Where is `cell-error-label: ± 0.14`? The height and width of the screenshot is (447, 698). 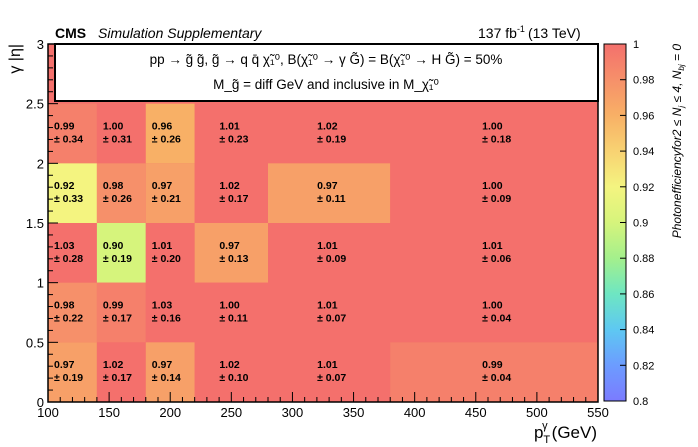 cell-error-label: ± 0.14 is located at coordinates (166, 378).